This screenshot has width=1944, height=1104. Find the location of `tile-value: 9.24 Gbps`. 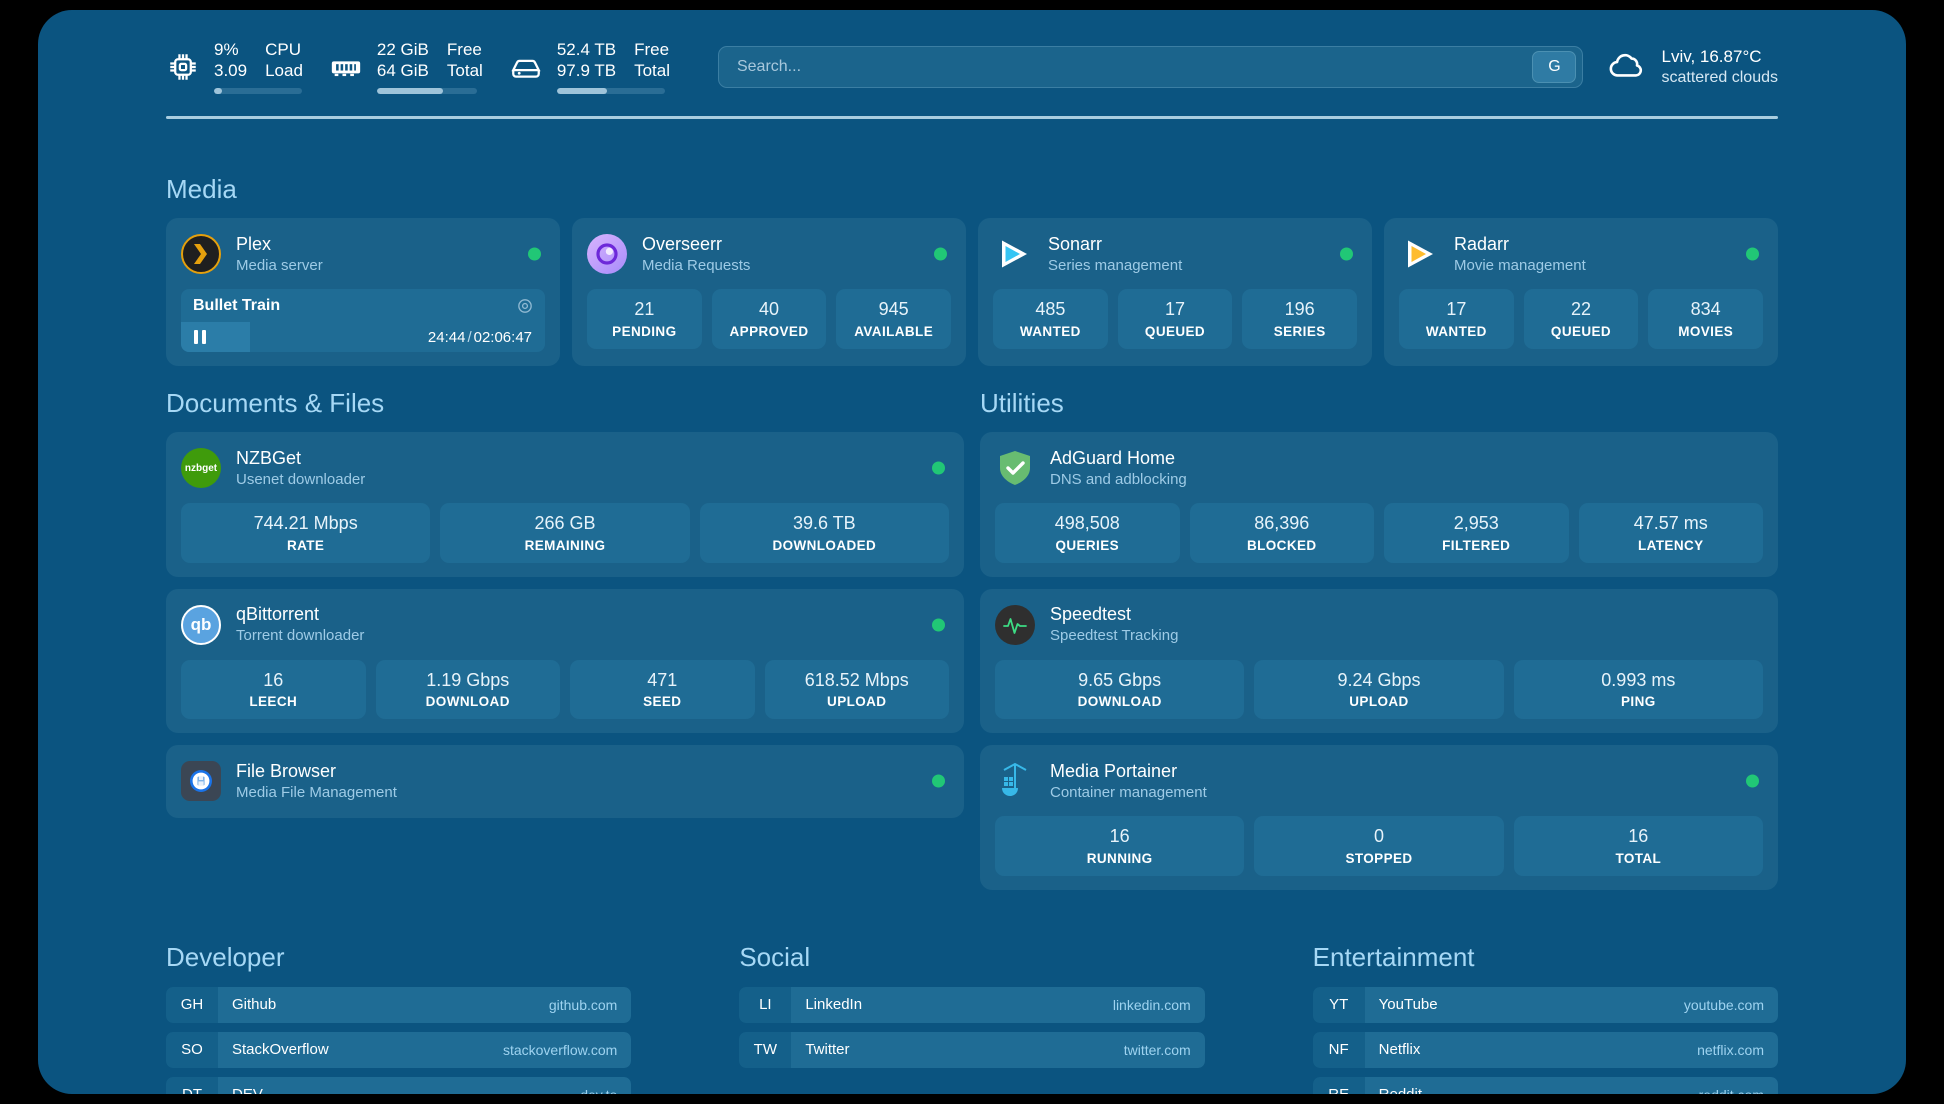

tile-value: 9.24 Gbps is located at coordinates (1379, 679).